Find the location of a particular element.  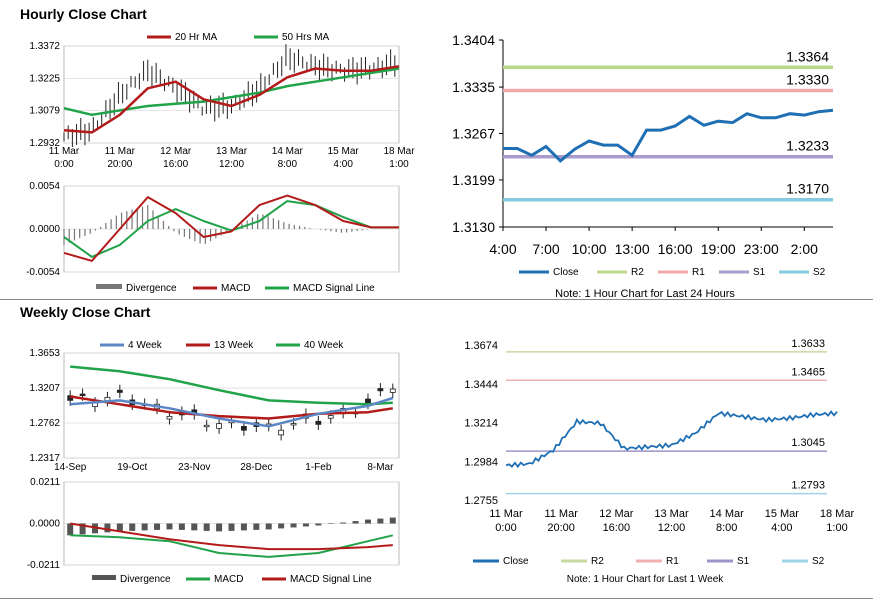

weekly-levels-xtick-date: 11 Mar is located at coordinates (561, 514).